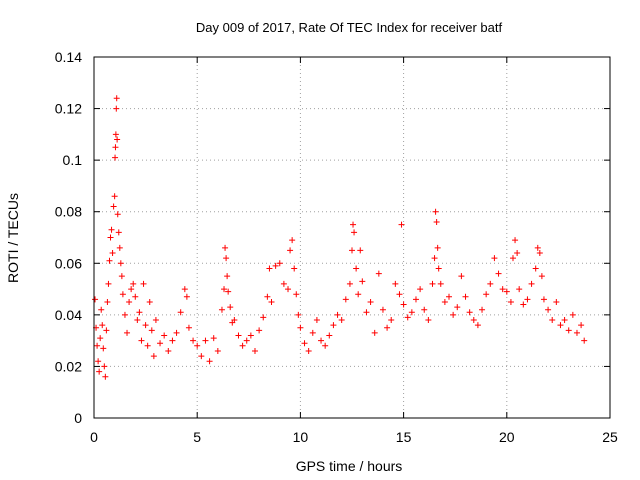  What do you see at coordinates (68, 263) in the screenshot?
I see `y-tick-label: 0.06` at bounding box center [68, 263].